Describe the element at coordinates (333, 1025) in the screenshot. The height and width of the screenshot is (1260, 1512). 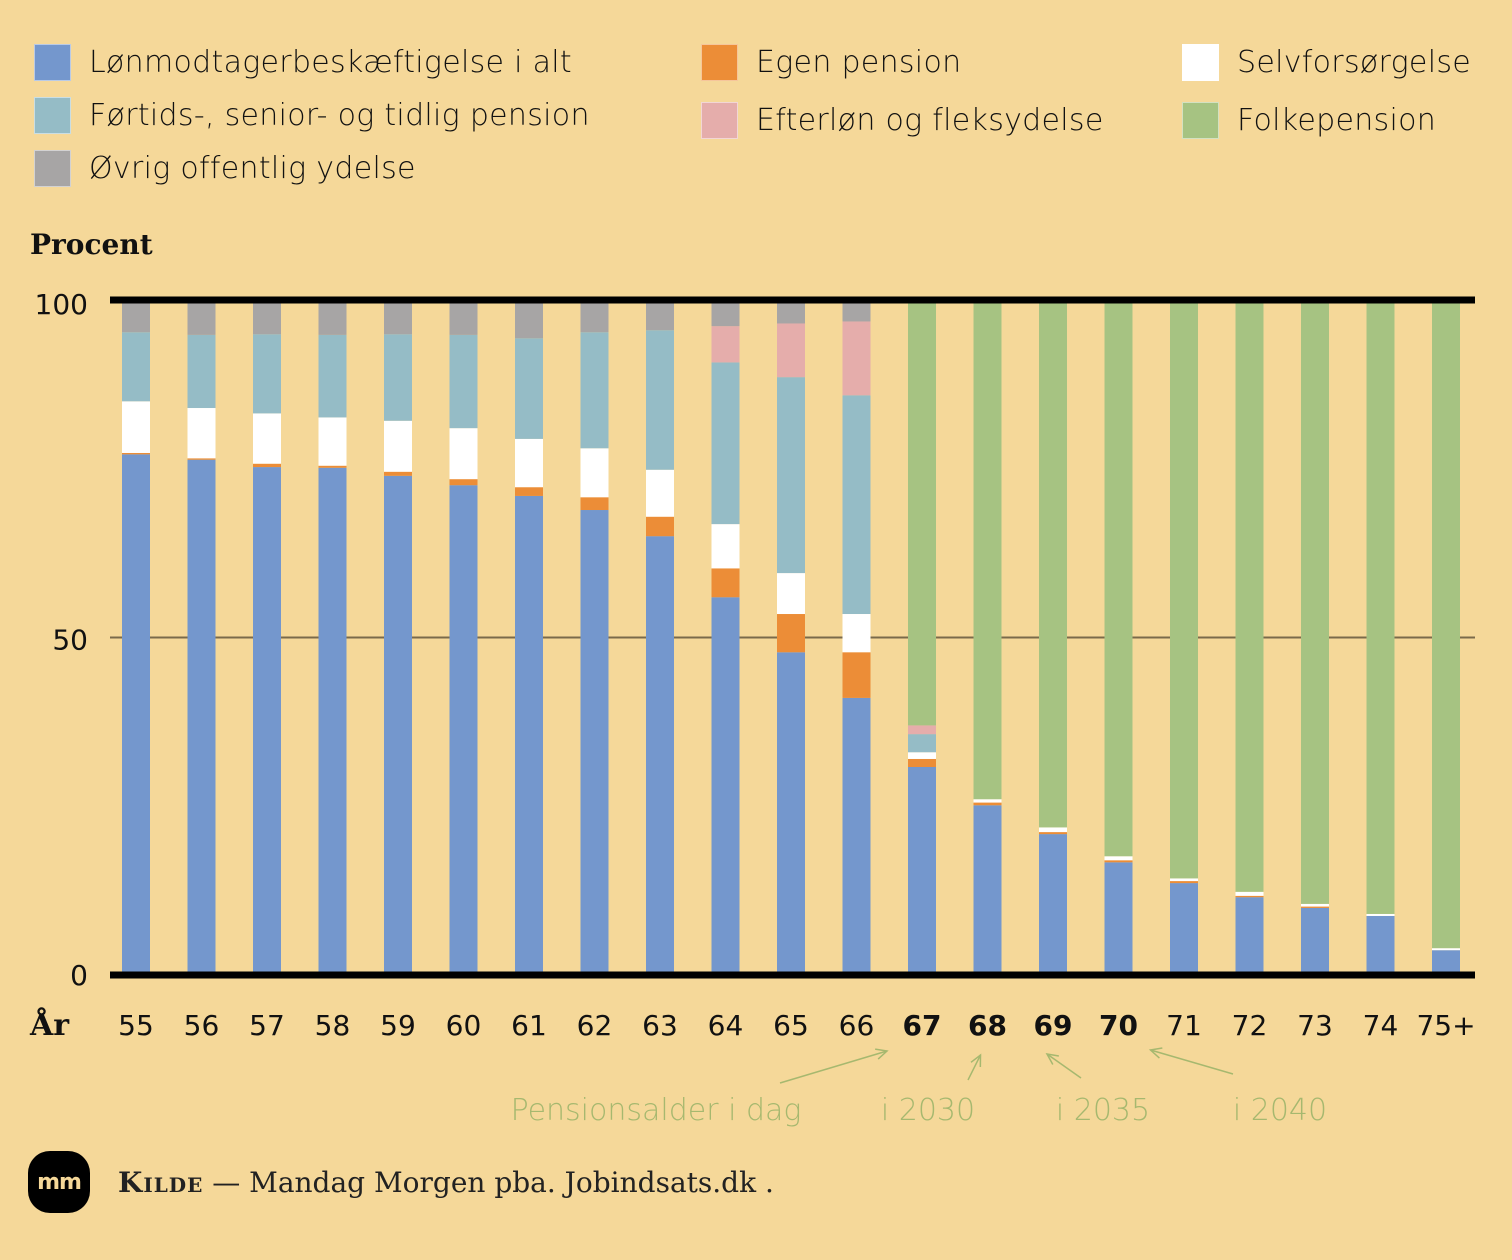
I see `x-tick-label: 58` at that location.